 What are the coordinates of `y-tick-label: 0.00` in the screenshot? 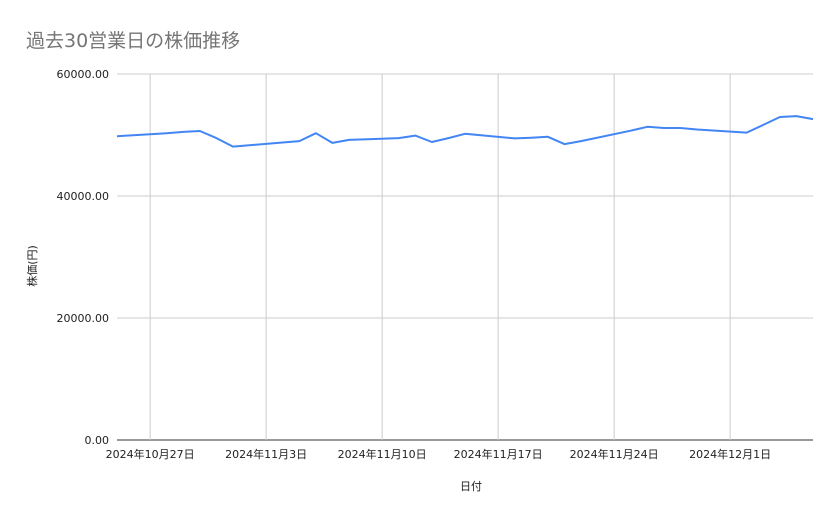 It's located at (97, 440).